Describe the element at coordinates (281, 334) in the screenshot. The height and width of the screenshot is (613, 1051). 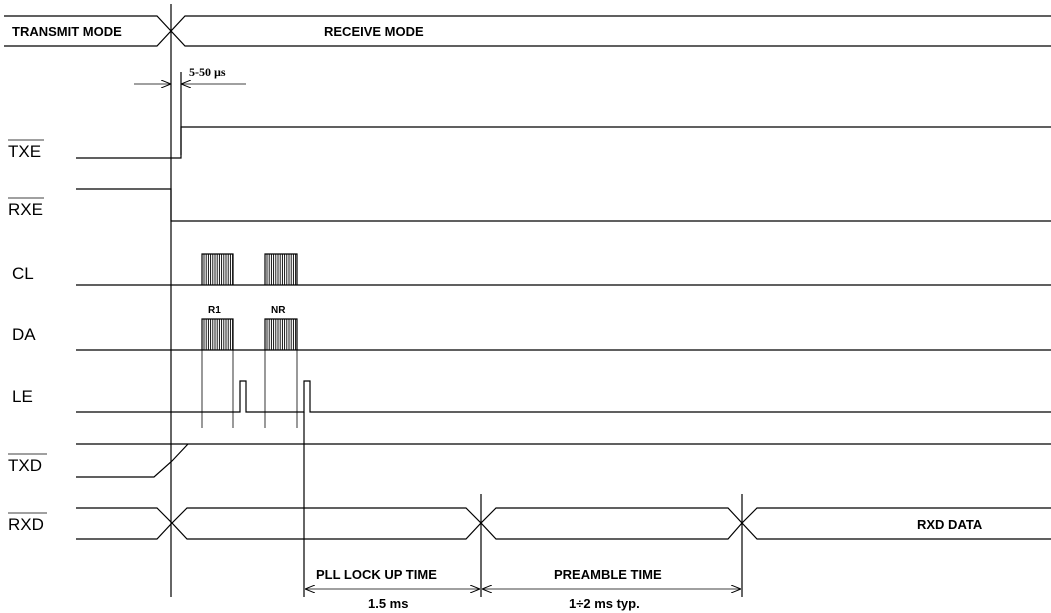
I see `da-data-burst-nr` at that location.